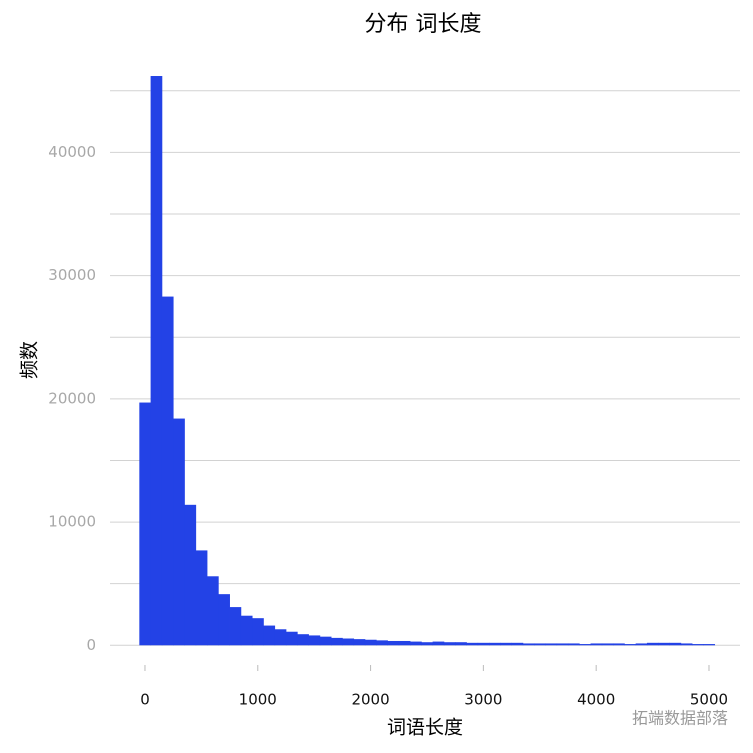 This screenshot has height=753, width=753. Describe the element at coordinates (425, 728) in the screenshot. I see `x-axis-label: 词语长度` at that location.